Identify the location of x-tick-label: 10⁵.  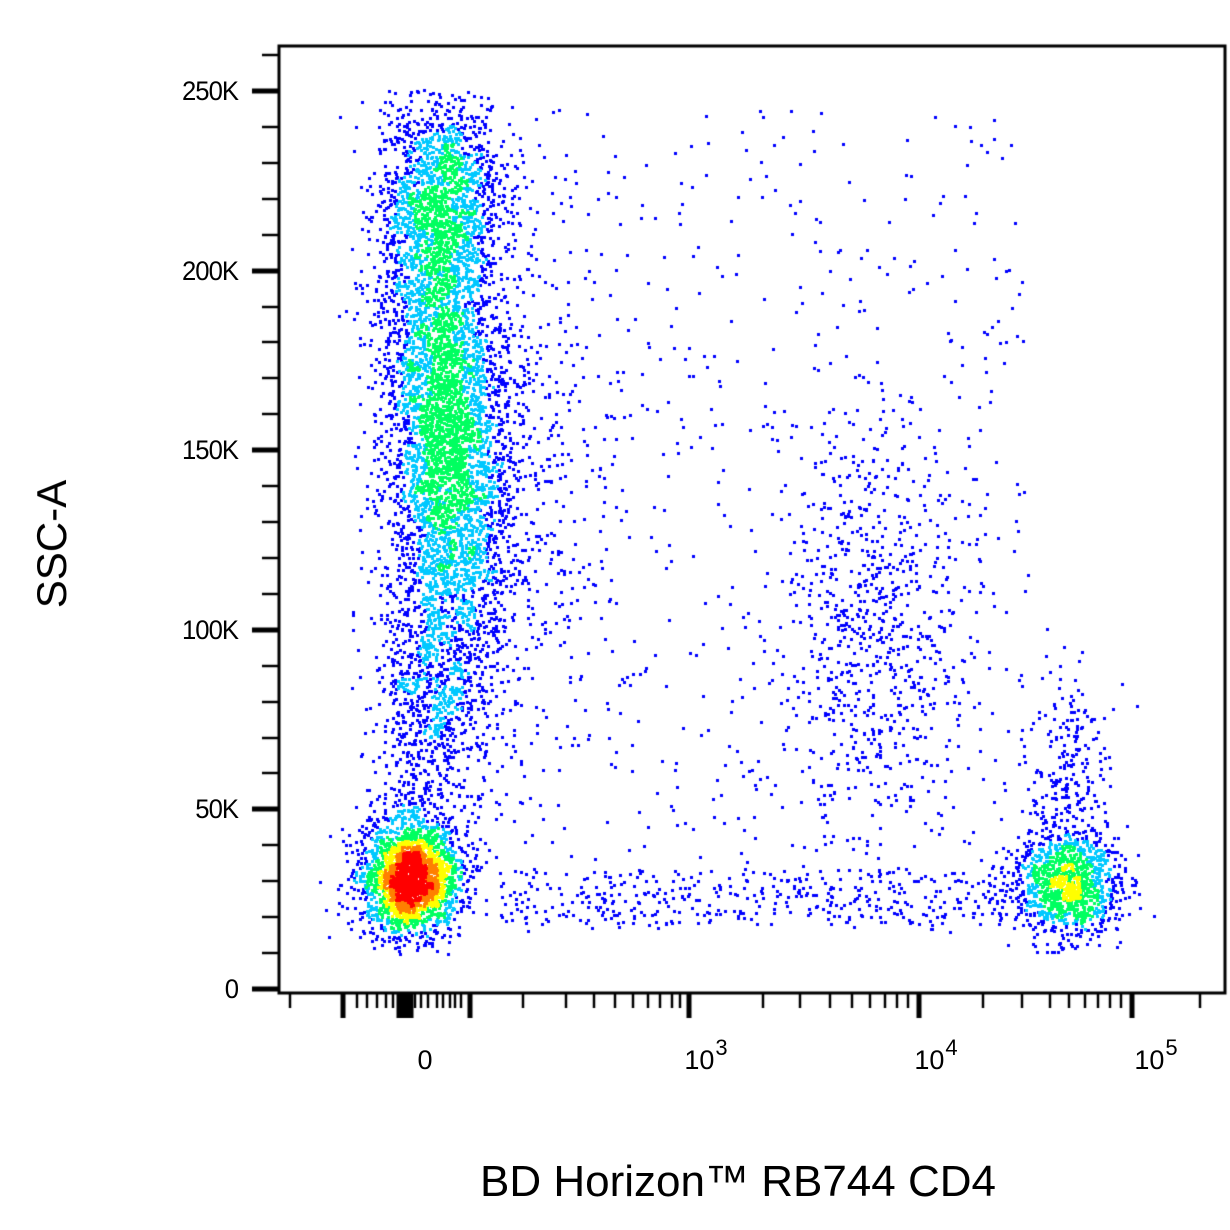
(1156, 1055).